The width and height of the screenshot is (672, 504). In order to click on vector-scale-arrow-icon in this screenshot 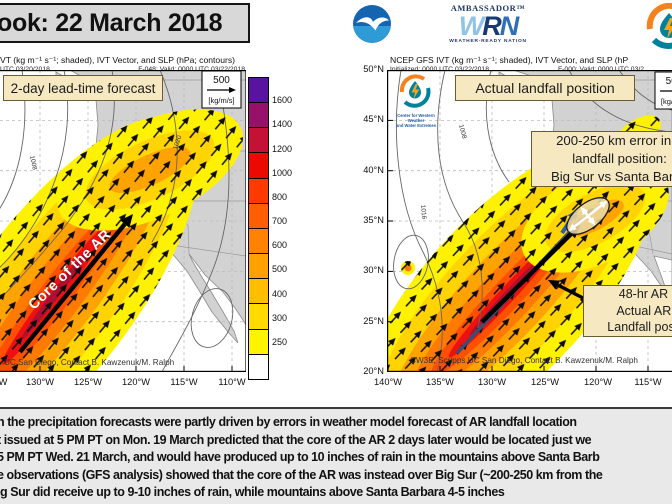, I will do `click(232, 90)`.